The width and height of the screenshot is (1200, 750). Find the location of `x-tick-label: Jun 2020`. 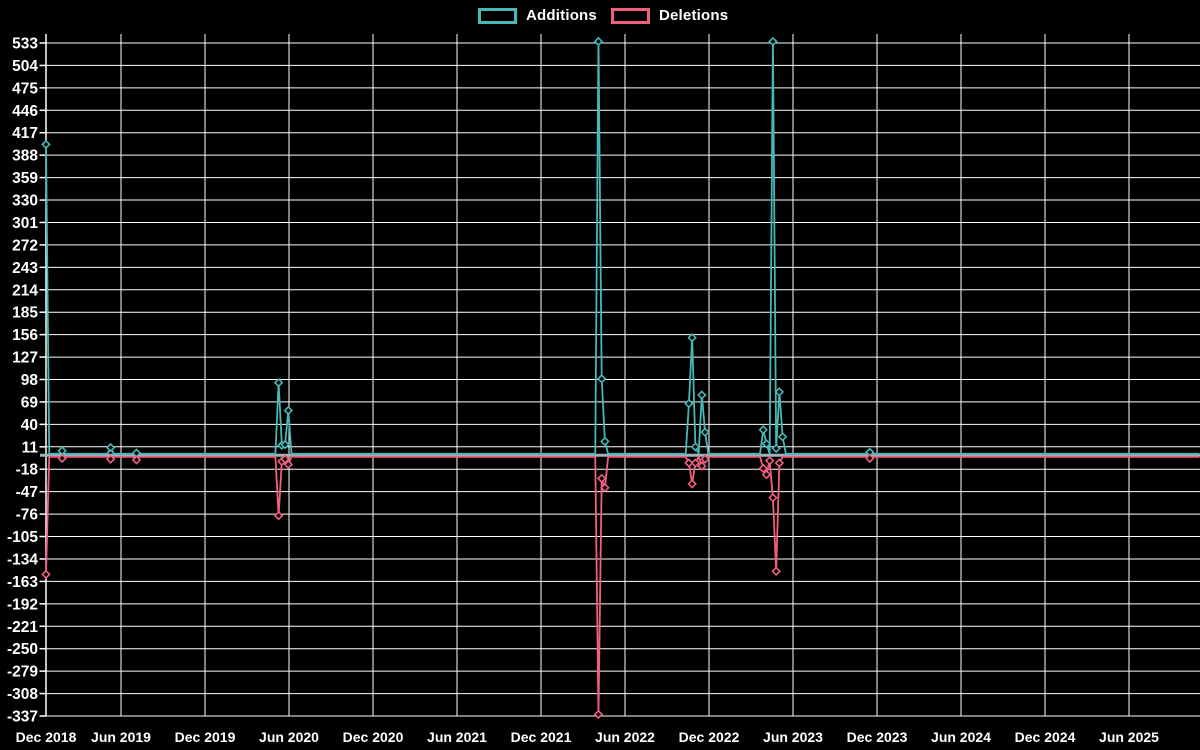

x-tick-label: Jun 2020 is located at coordinates (289, 737).